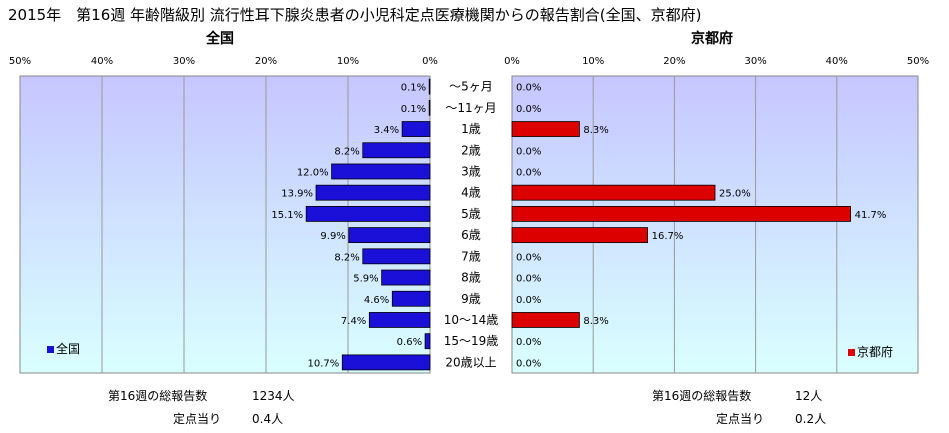  What do you see at coordinates (471, 150) in the screenshot?
I see `age-category-label: 2歳` at bounding box center [471, 150].